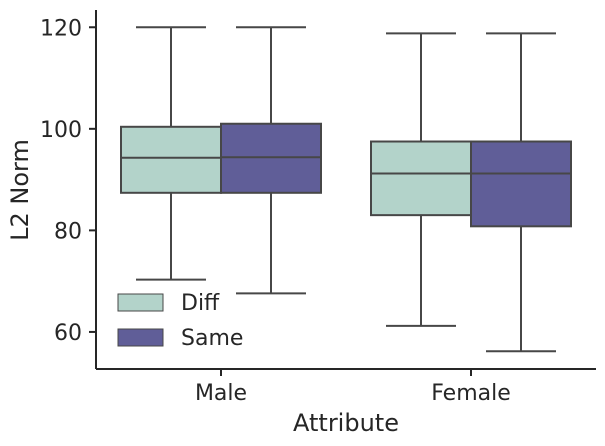  I want to click on box-diff-female, so click(421, 179).